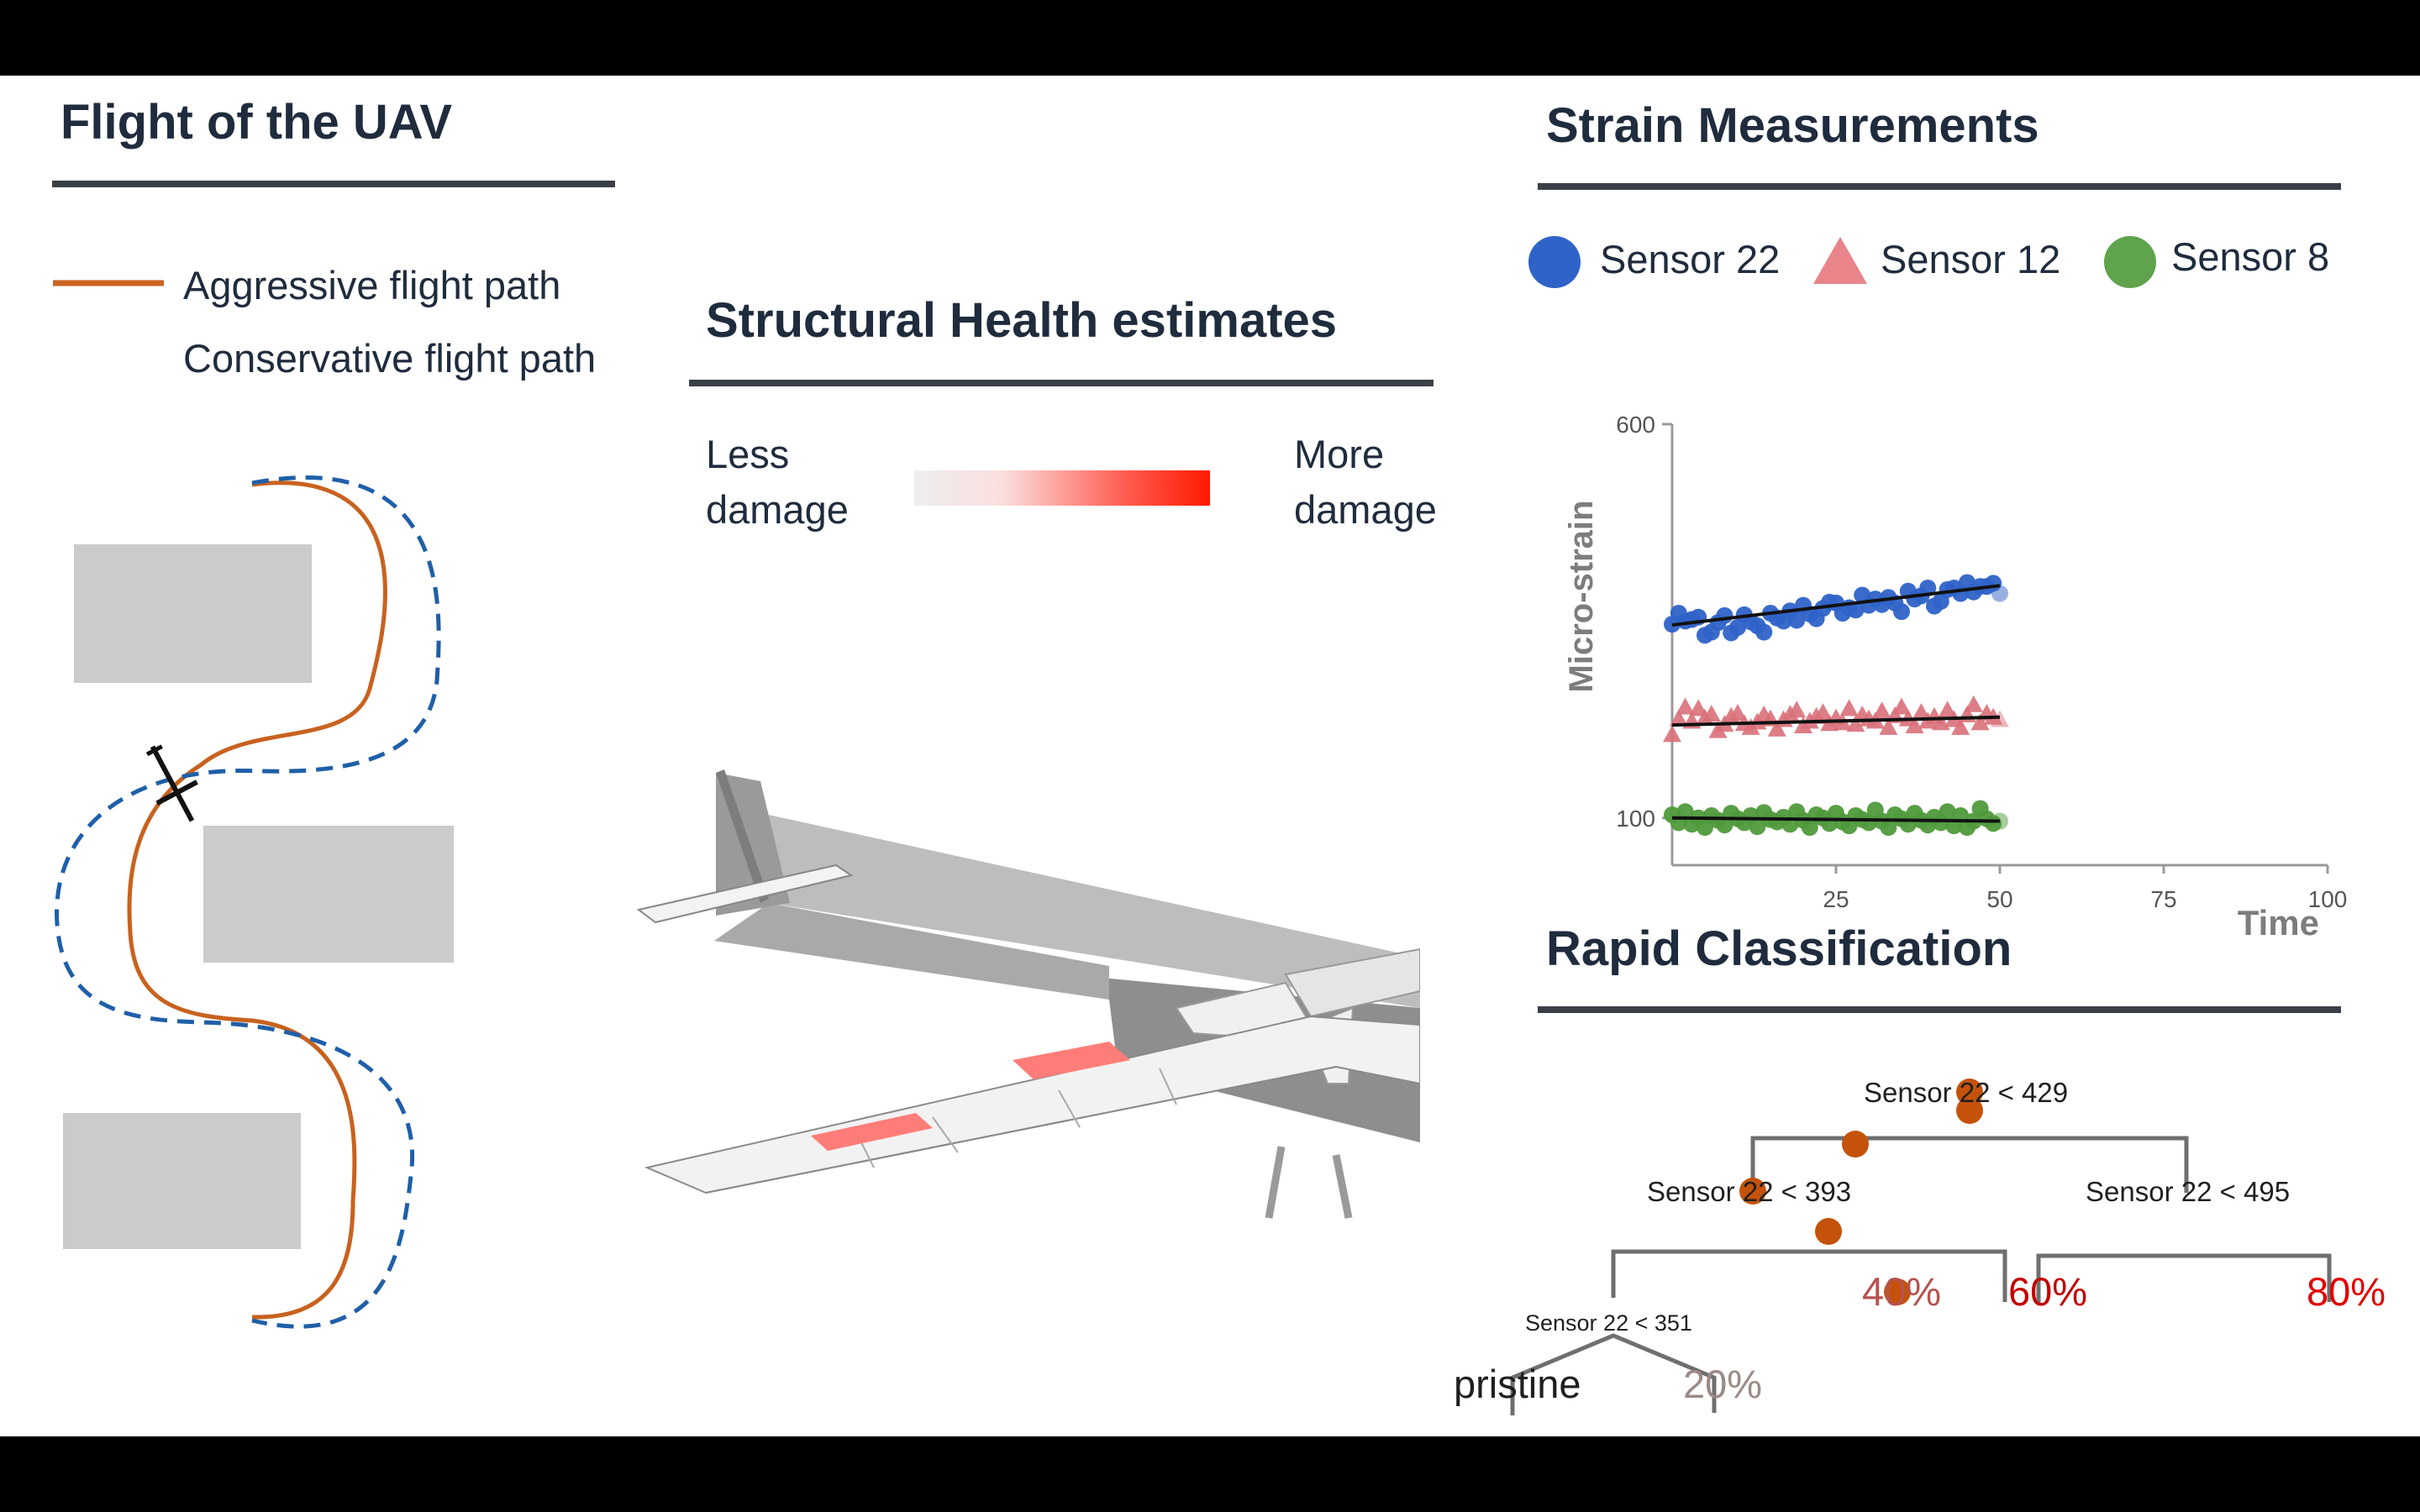 The width and height of the screenshot is (2420, 1512). I want to click on conservative-flight-path, so click(248, 902).